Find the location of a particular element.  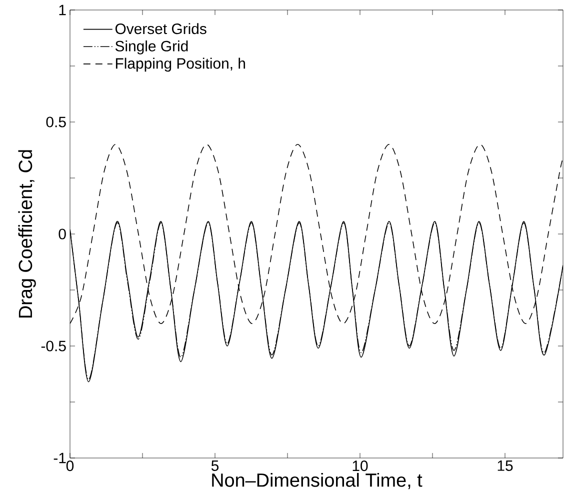

y-tick-label: 1 is located at coordinates (62, 10).